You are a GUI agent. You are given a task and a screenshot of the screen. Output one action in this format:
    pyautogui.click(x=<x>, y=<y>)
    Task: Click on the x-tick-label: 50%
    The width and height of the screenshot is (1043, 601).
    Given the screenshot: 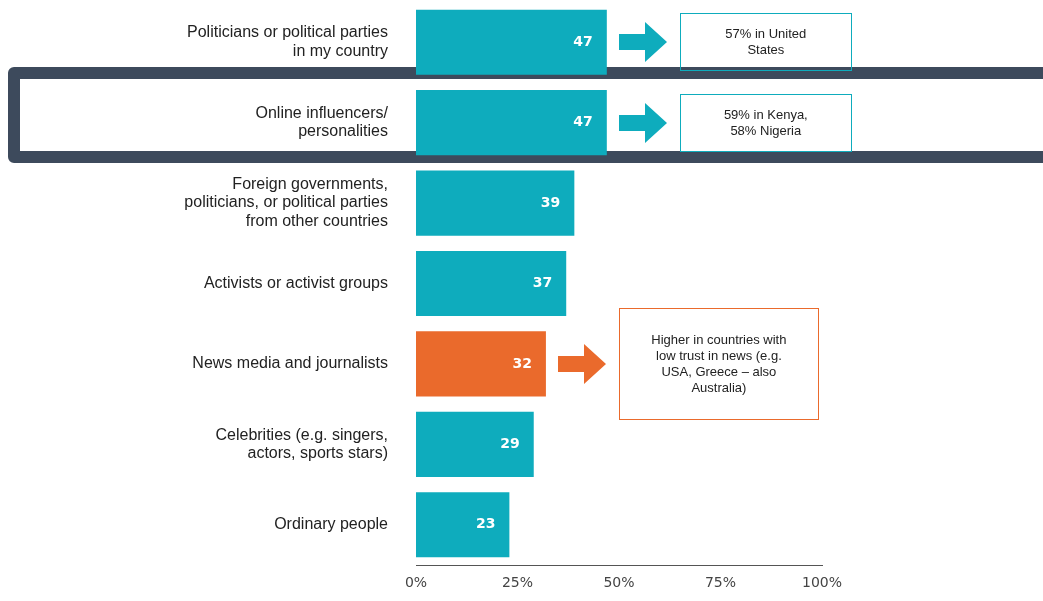 What is the action you would take?
    pyautogui.click(x=619, y=582)
    